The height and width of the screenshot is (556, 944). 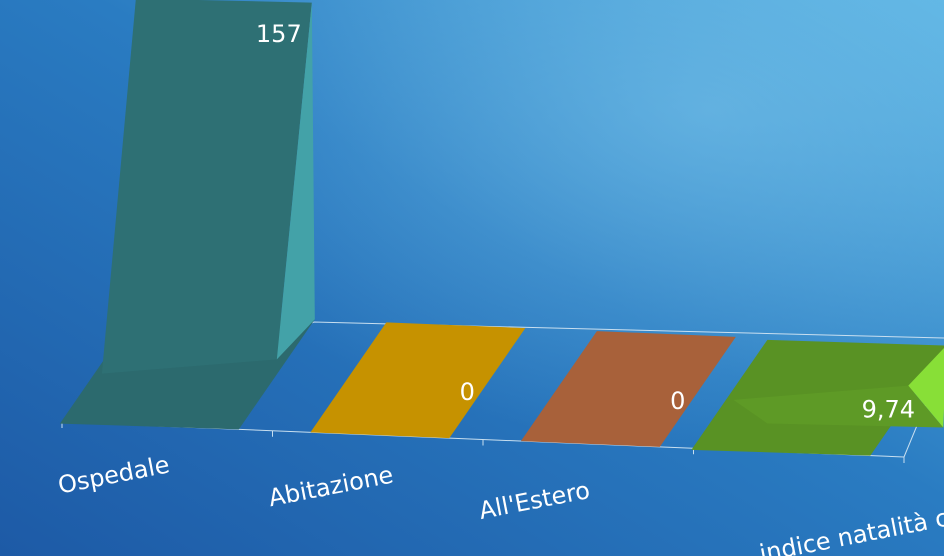 What do you see at coordinates (850, 527) in the screenshot?
I see `x-tick-label: indice natalità c.le` at bounding box center [850, 527].